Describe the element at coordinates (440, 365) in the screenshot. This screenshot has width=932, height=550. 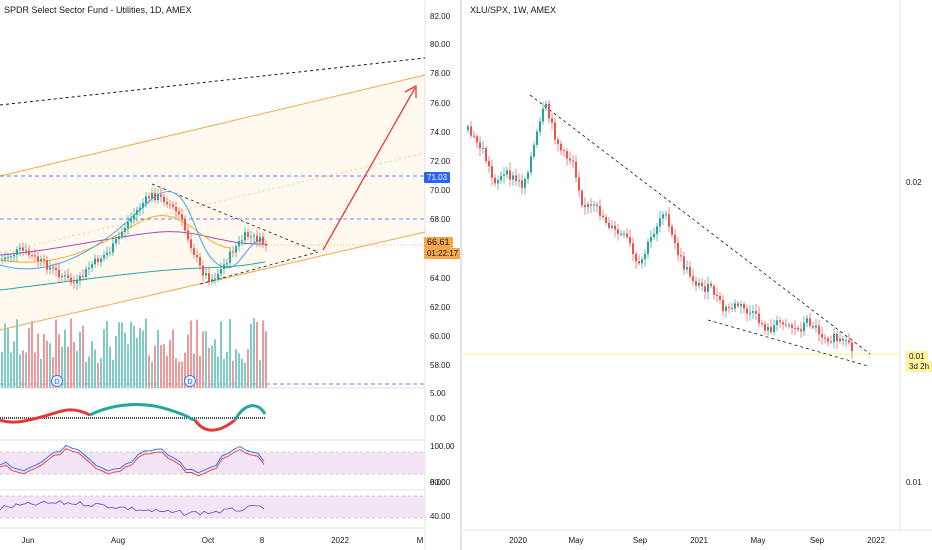
I see `price-axis-label: 58.00` at that location.